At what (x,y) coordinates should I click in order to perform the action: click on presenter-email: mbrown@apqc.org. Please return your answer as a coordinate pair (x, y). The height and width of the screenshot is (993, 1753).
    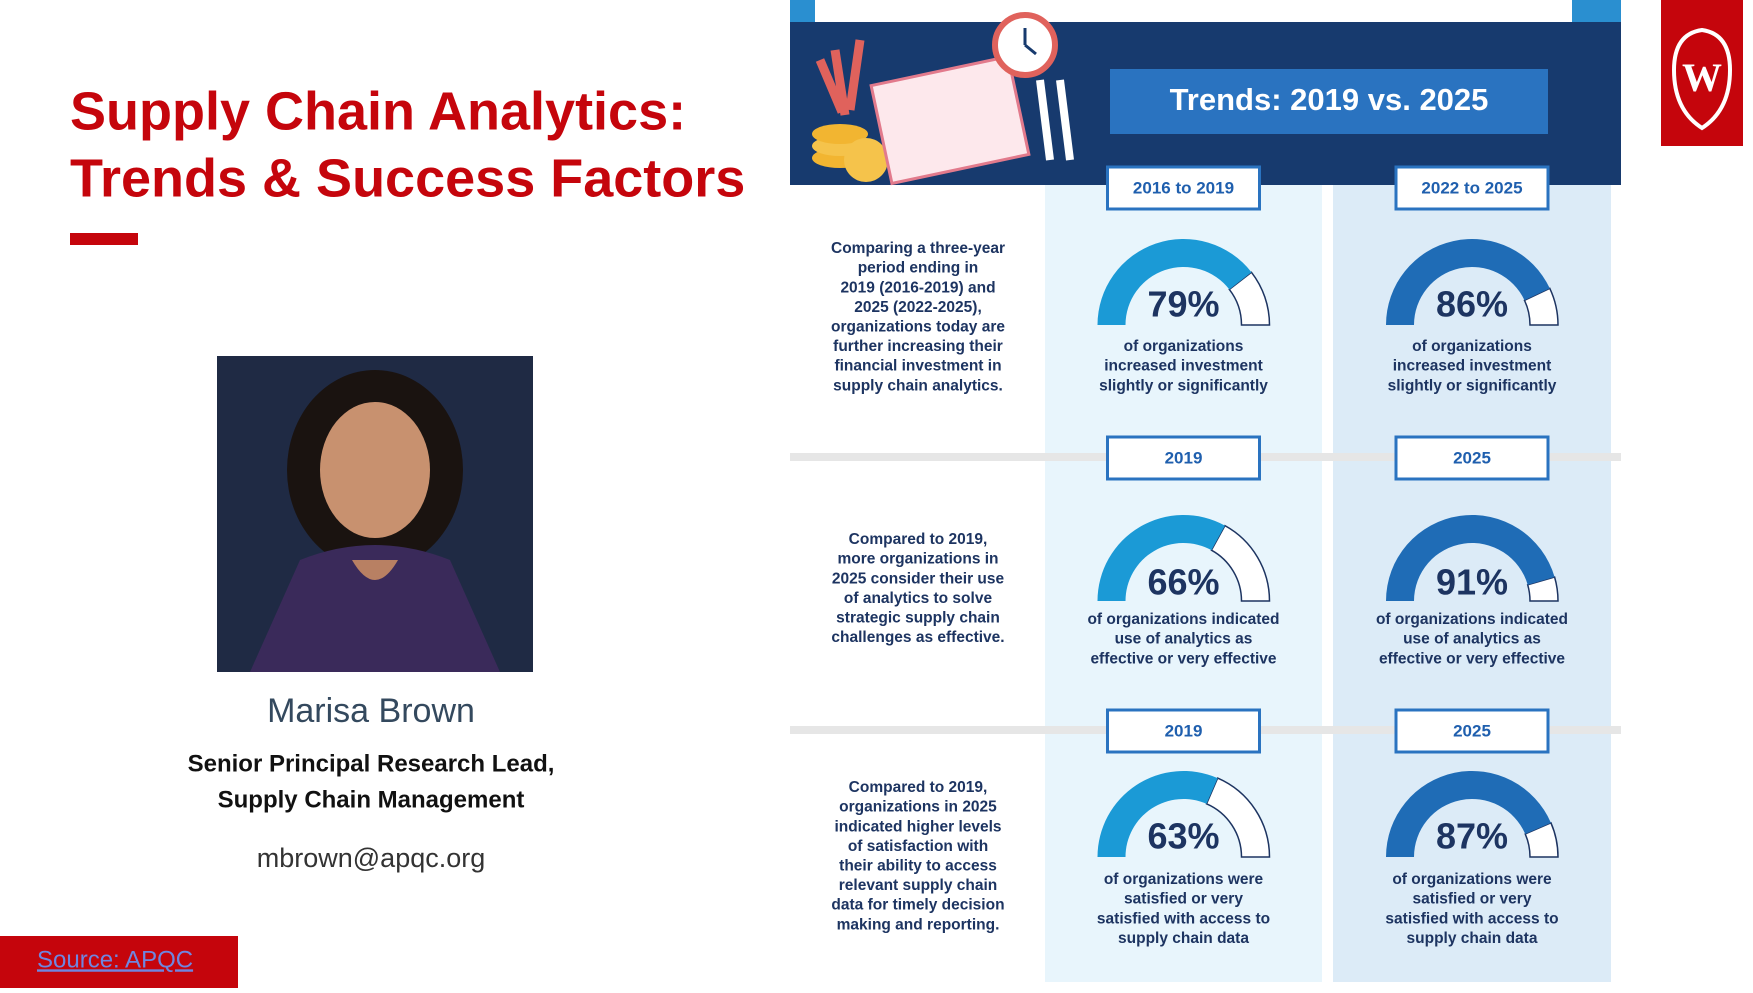
    Looking at the image, I should click on (371, 858).